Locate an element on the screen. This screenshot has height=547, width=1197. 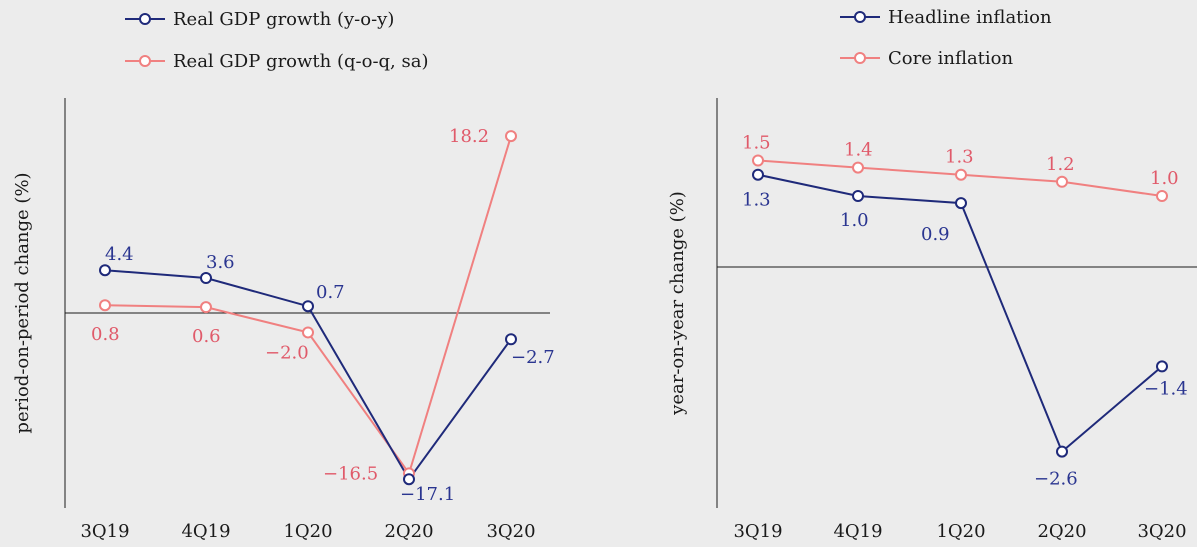
data-label-right-0-3: −2.6 is located at coordinates (1056, 479).